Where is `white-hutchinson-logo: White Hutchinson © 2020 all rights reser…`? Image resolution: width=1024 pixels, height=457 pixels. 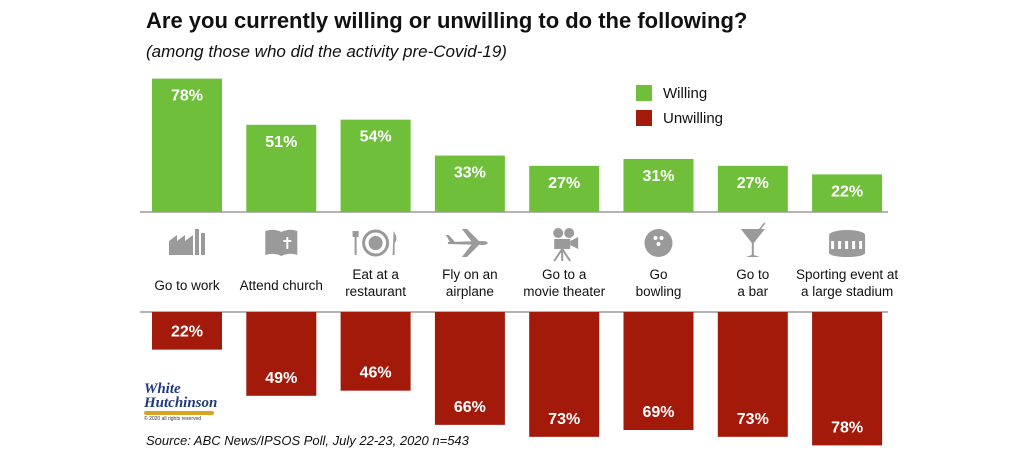
white-hutchinson-logo: White Hutchinson © 2020 all rights reser… is located at coordinates (192, 406).